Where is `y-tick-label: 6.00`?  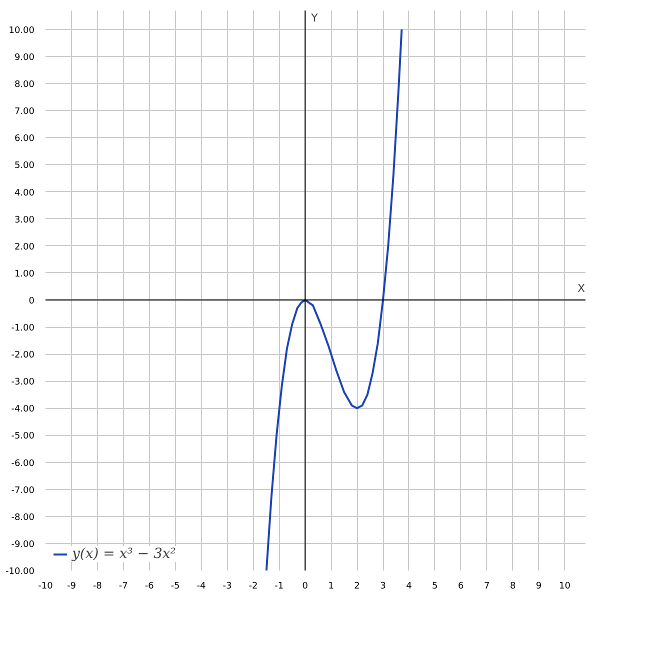
y-tick-label: 6.00 is located at coordinates (24, 139).